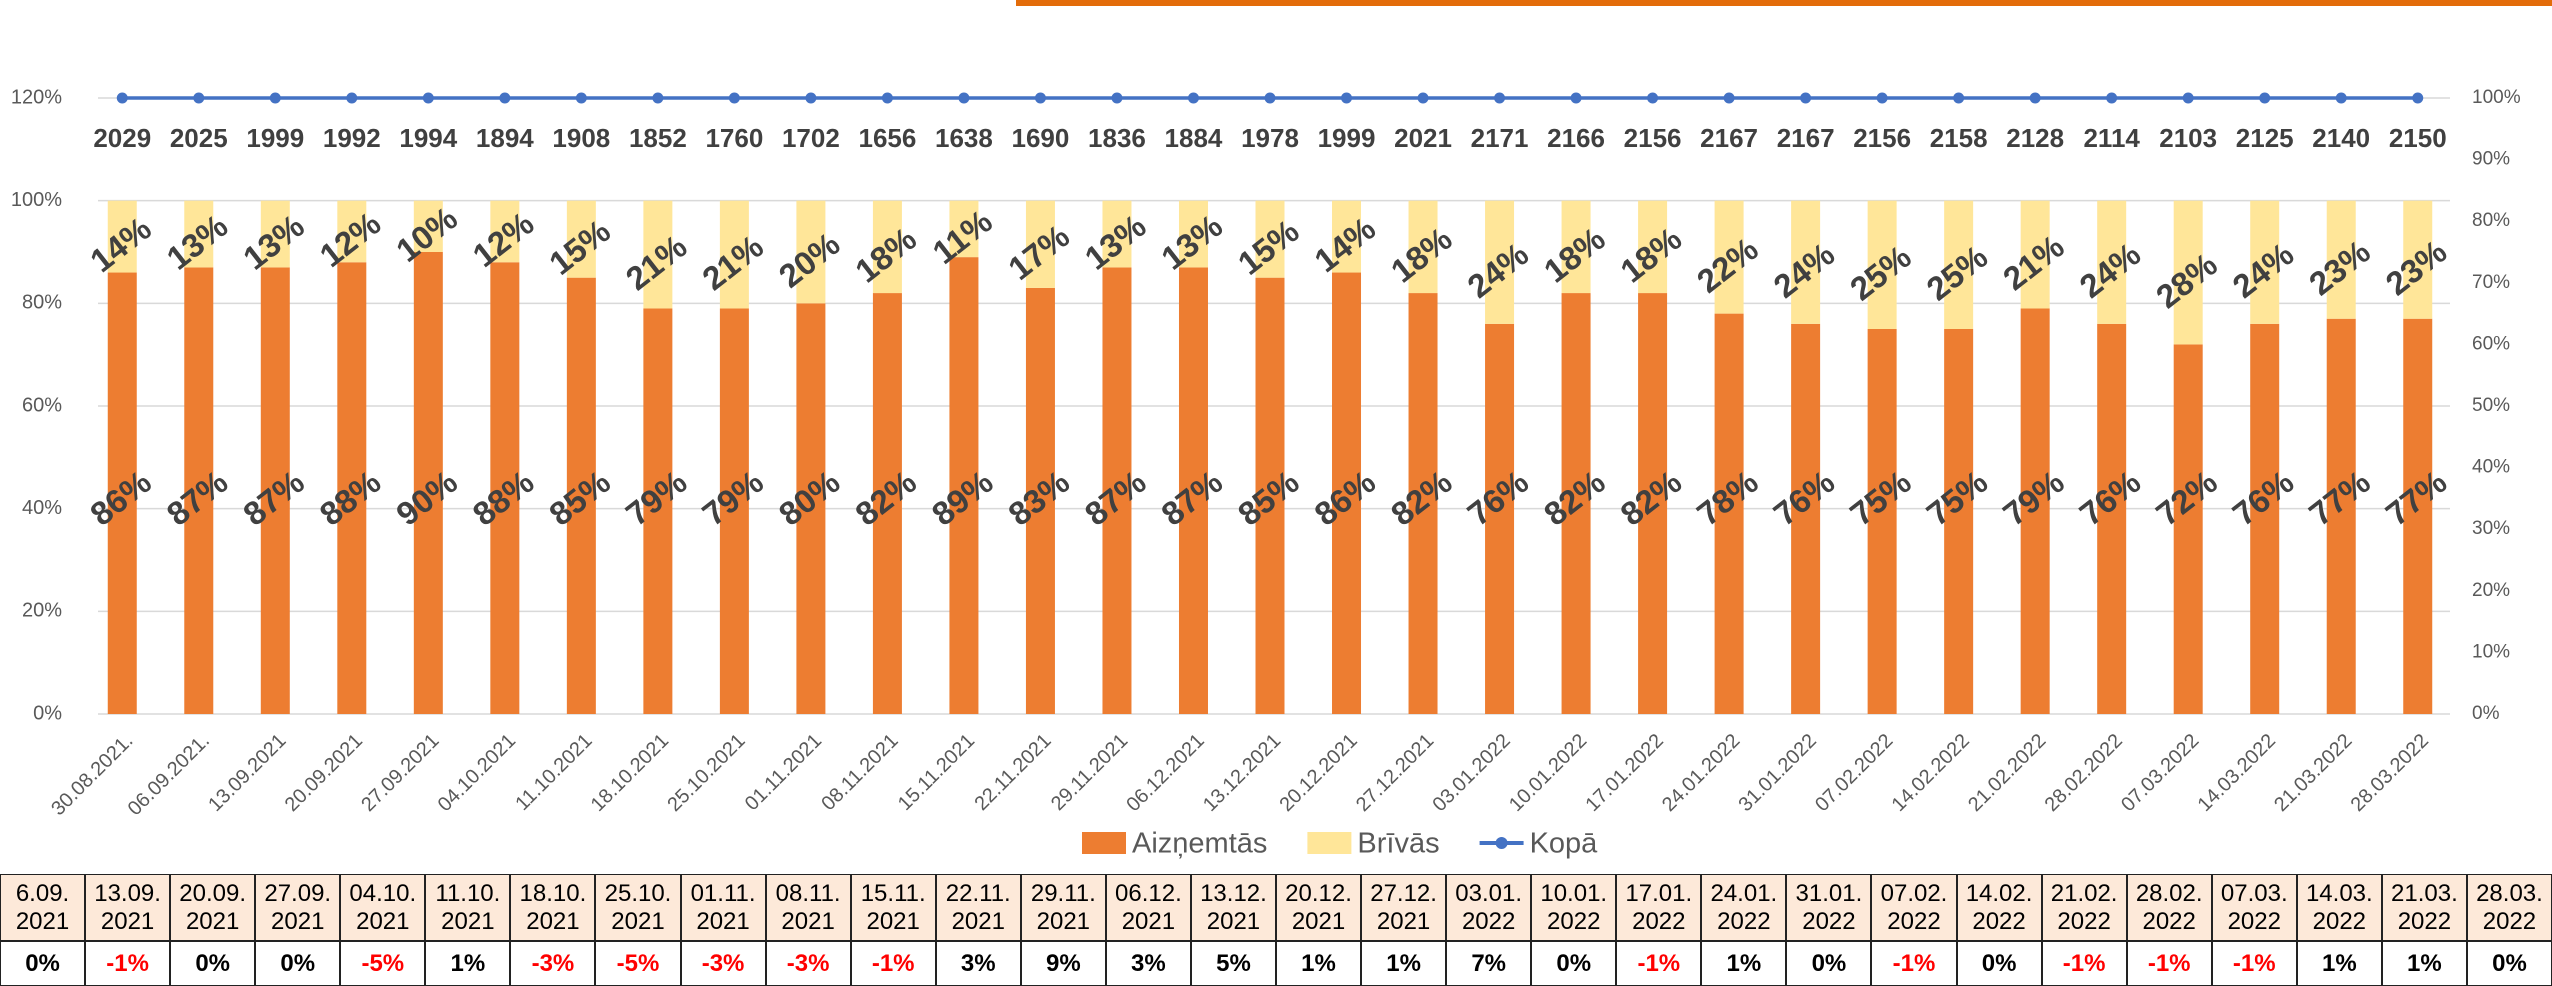 The width and height of the screenshot is (2552, 986). Describe the element at coordinates (1784, 3) in the screenshot. I see `top-accent` at that location.